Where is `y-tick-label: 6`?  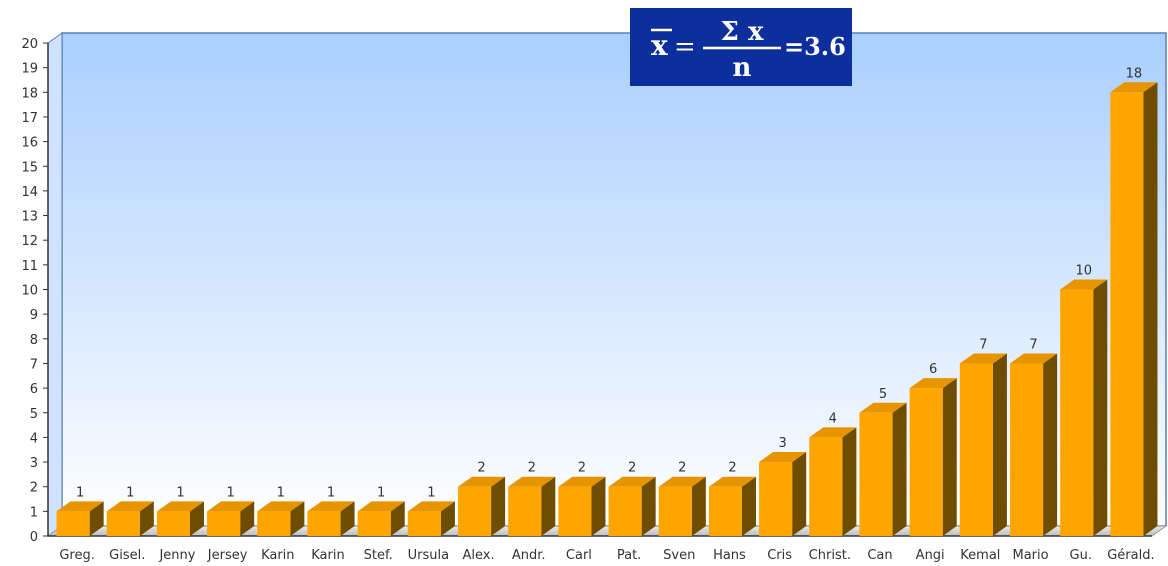
y-tick-label: 6 is located at coordinates (34, 389).